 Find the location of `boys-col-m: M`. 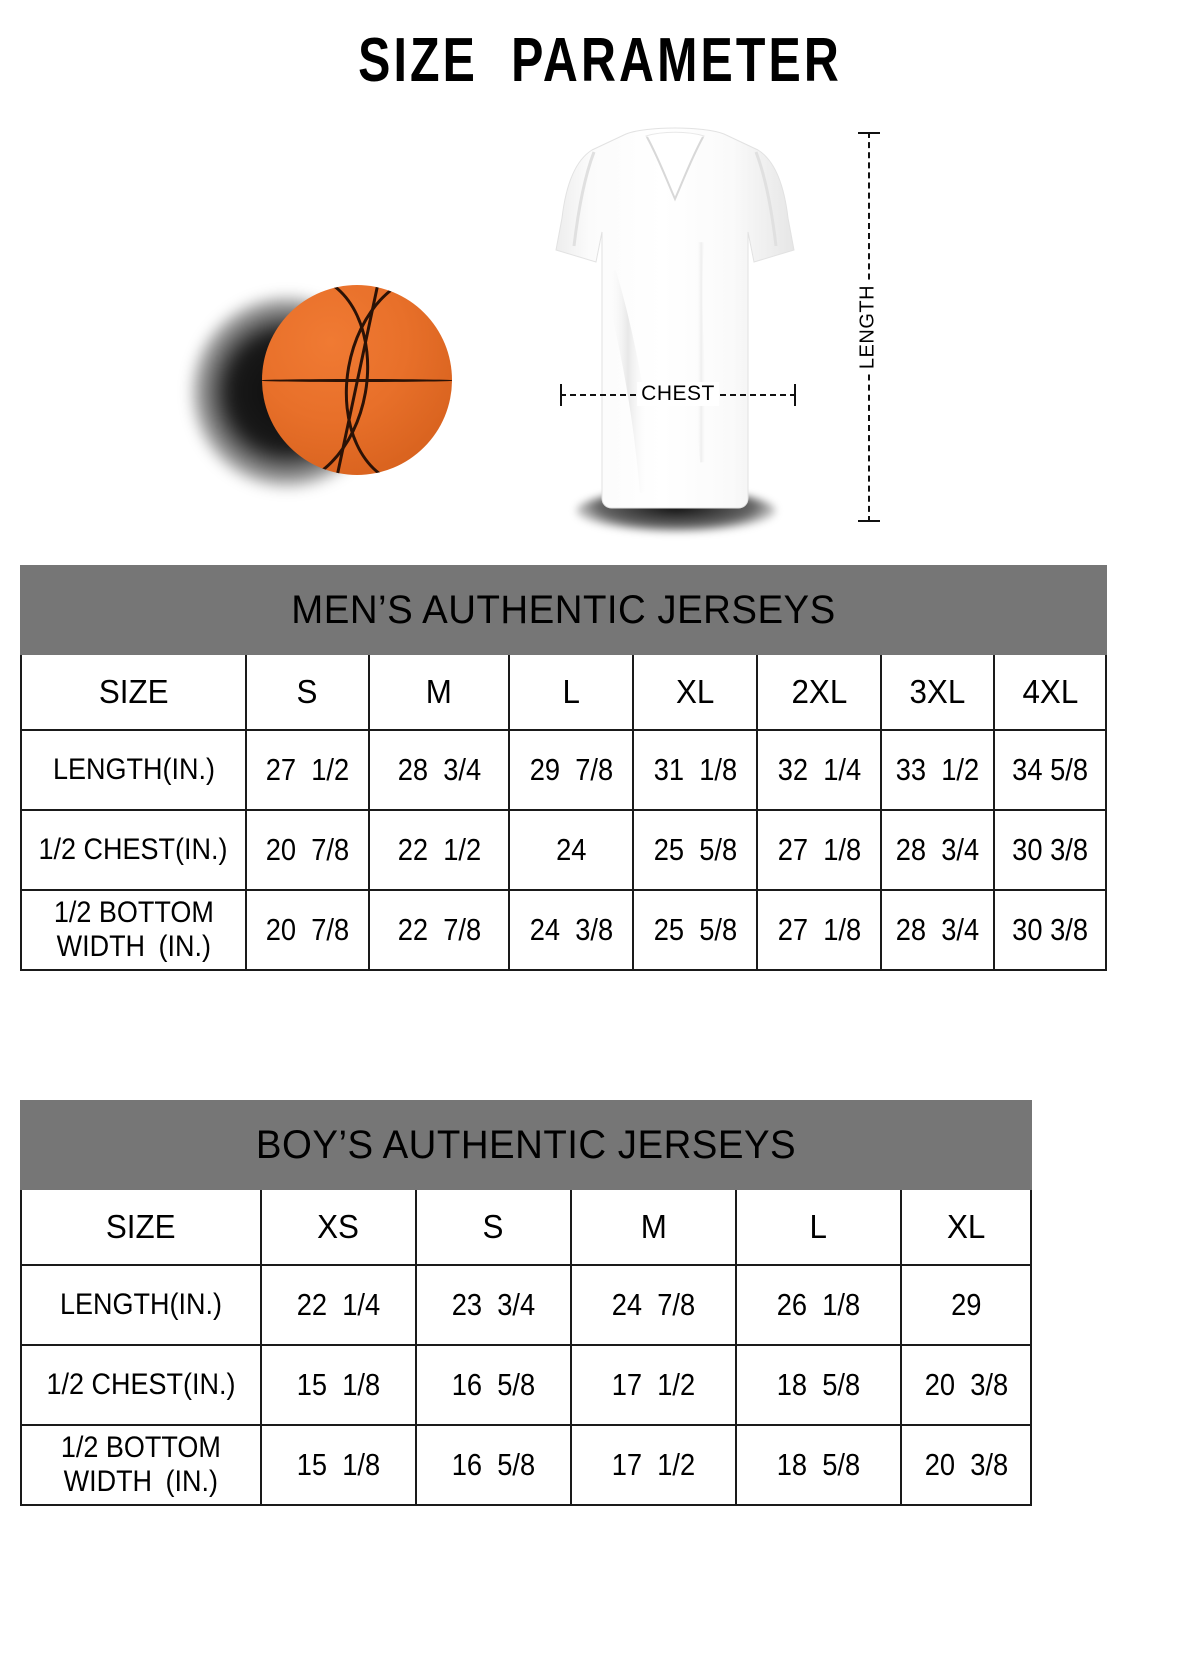

boys-col-m: M is located at coordinates (653, 1227).